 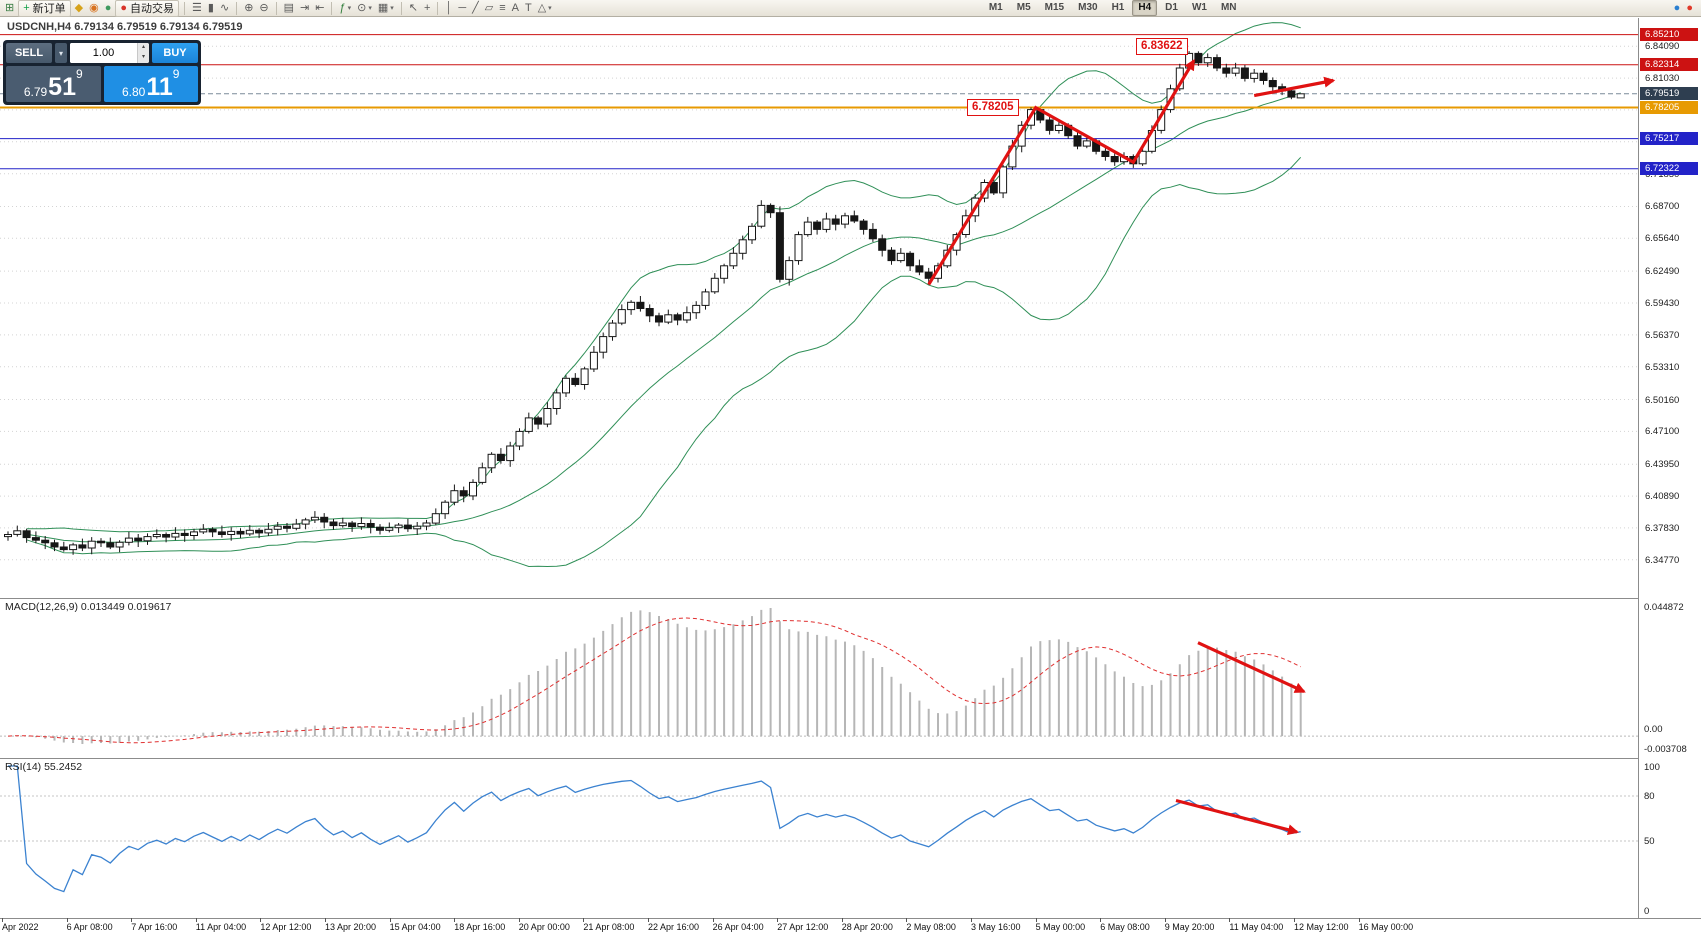 I want to click on indicators-icon: ƒ ▾, so click(x=345, y=8).